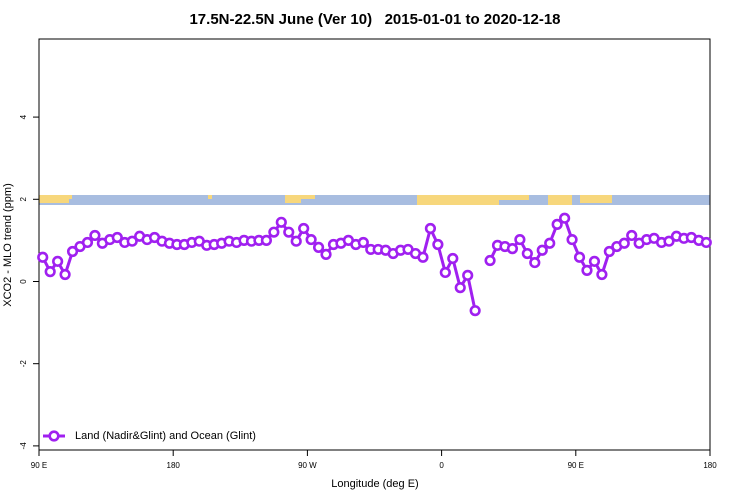 This screenshot has height=500, width=750. Describe the element at coordinates (441, 465) in the screenshot. I see `x-tick-label: 0` at that location.